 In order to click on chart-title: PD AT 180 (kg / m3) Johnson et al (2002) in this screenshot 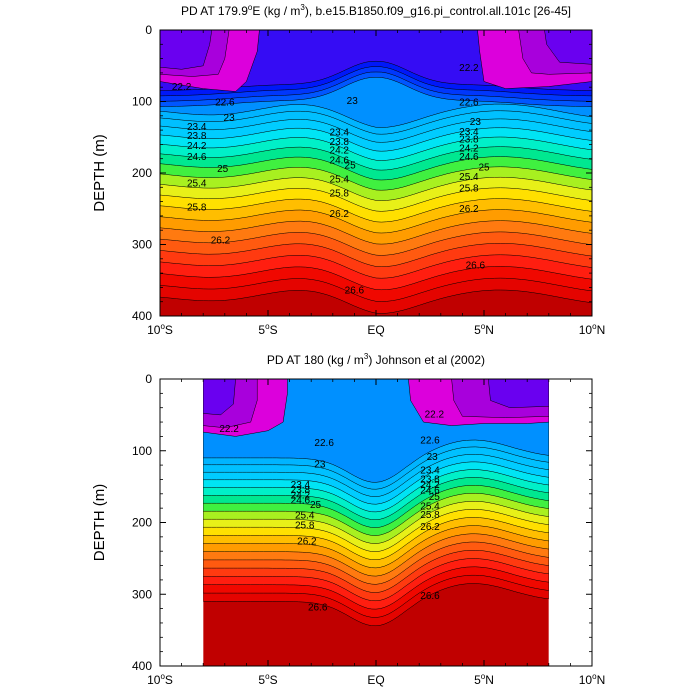, I will do `click(376, 359)`.